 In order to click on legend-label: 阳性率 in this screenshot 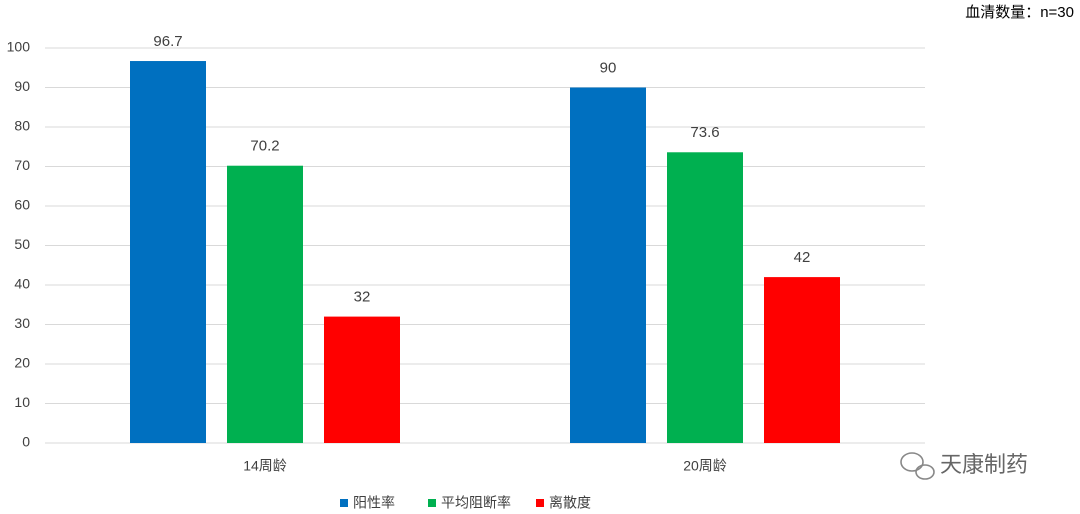, I will do `click(374, 503)`.